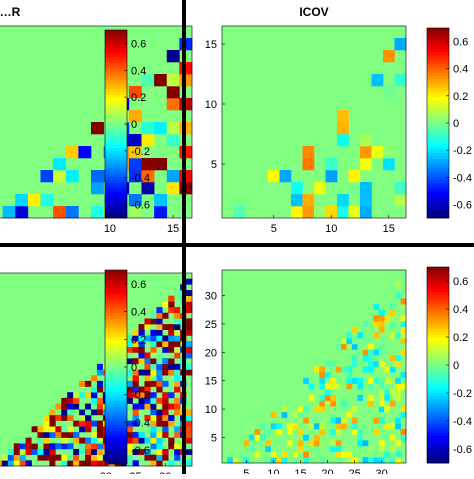  I want to click on x-tick-label: 10, so click(110, 229).